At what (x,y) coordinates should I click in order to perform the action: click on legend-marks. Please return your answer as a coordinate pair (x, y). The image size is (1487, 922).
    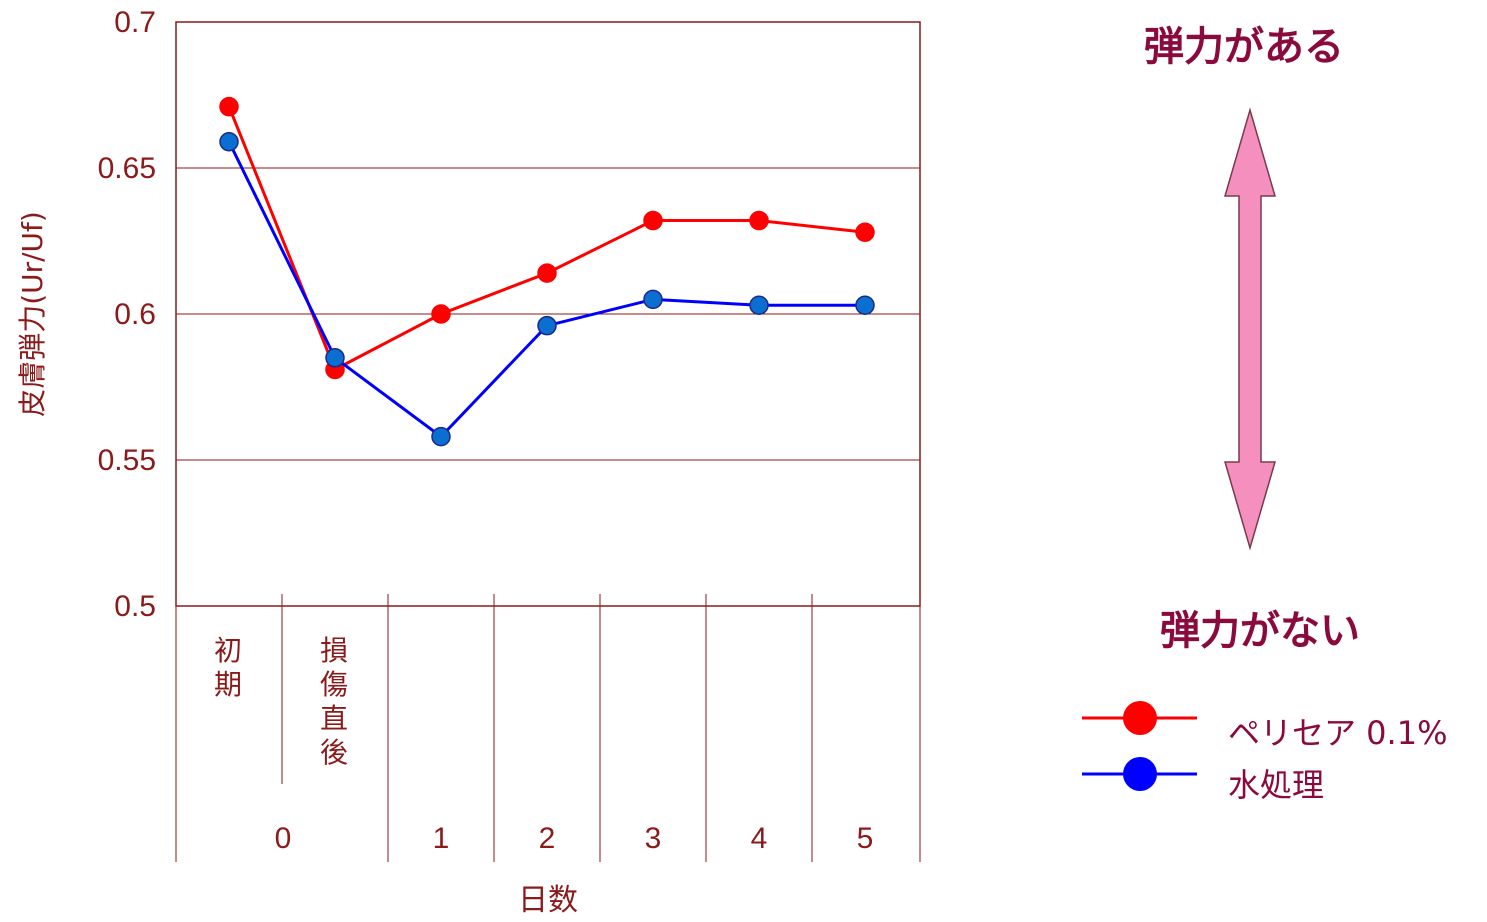
    Looking at the image, I should click on (1139, 746).